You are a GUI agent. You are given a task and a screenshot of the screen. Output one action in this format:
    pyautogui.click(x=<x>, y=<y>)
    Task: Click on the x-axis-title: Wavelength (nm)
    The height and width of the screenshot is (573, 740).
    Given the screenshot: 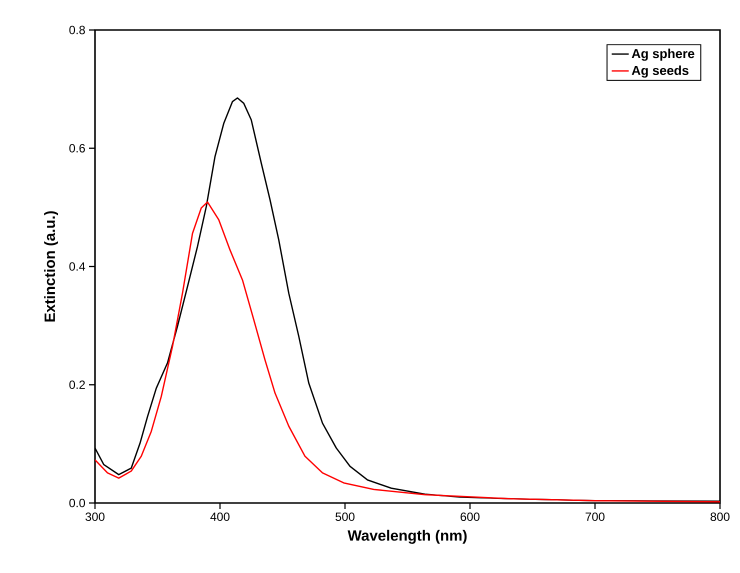 What is the action you would take?
    pyautogui.click(x=407, y=537)
    